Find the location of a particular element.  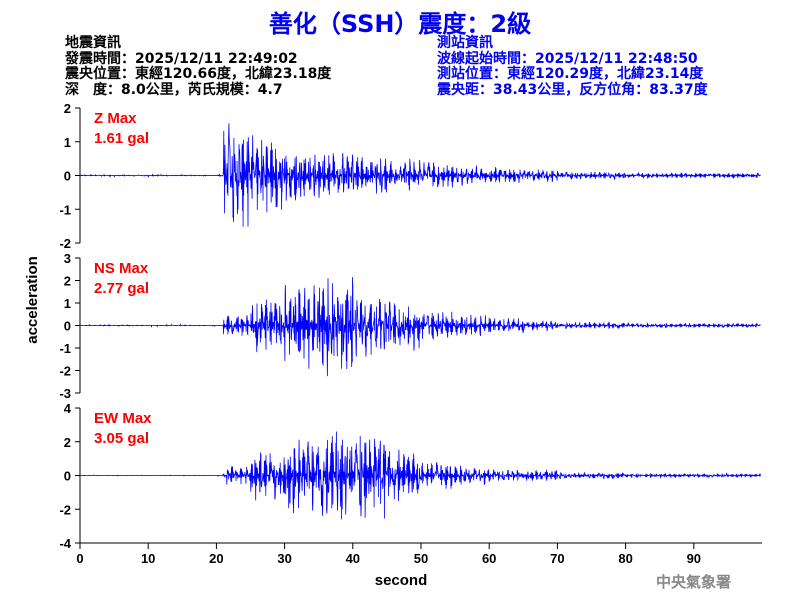

waveform-z is located at coordinates (420, 175).